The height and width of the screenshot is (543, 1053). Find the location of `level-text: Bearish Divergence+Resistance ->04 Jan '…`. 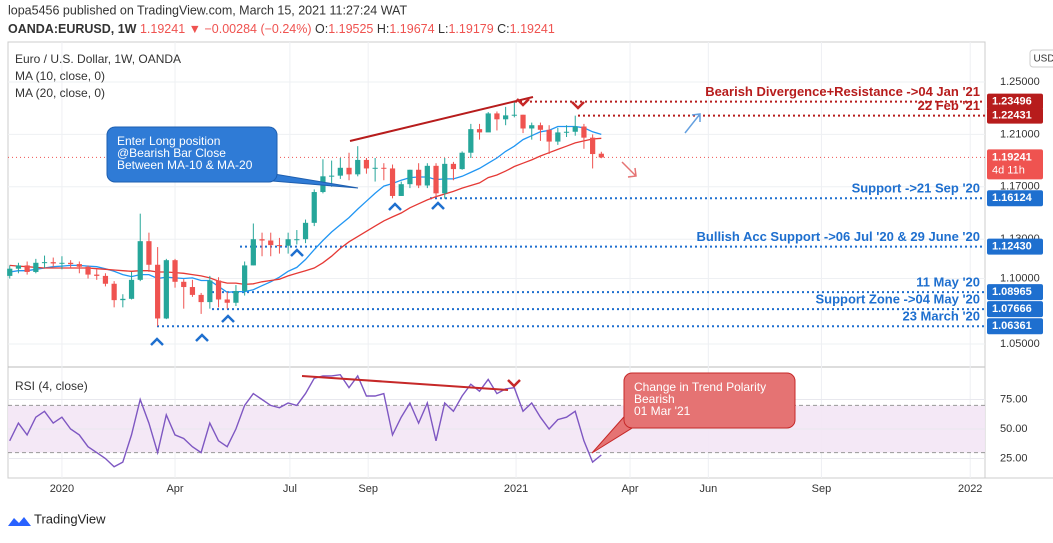

level-text: Bearish Divergence+Resistance ->04 Jan '… is located at coordinates (842, 91).